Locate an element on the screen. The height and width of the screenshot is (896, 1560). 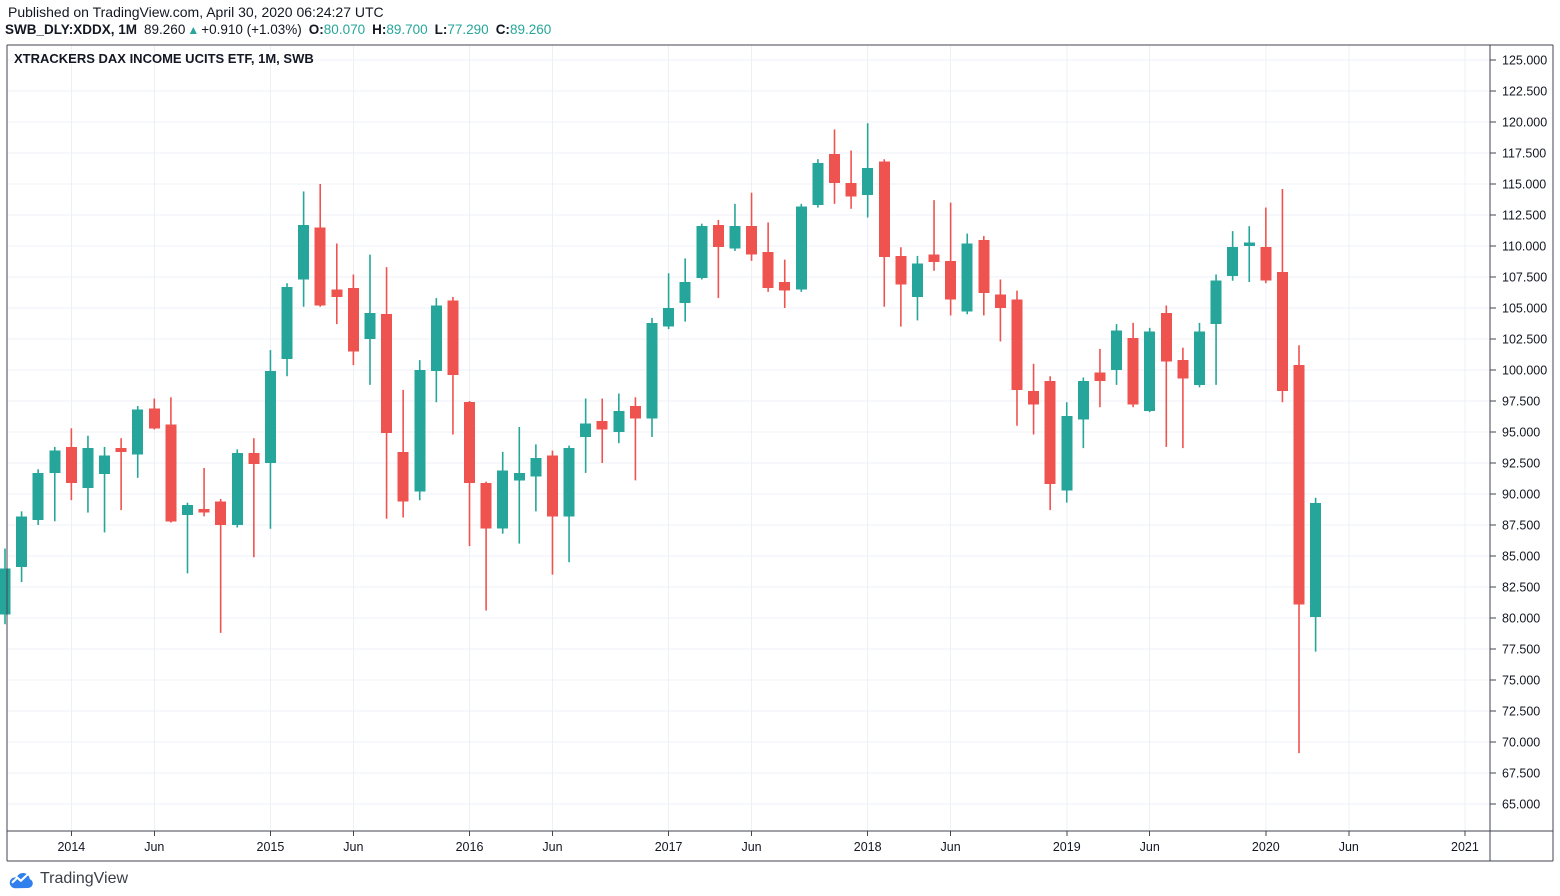
time-axis-label: 2019 is located at coordinates (1067, 847).